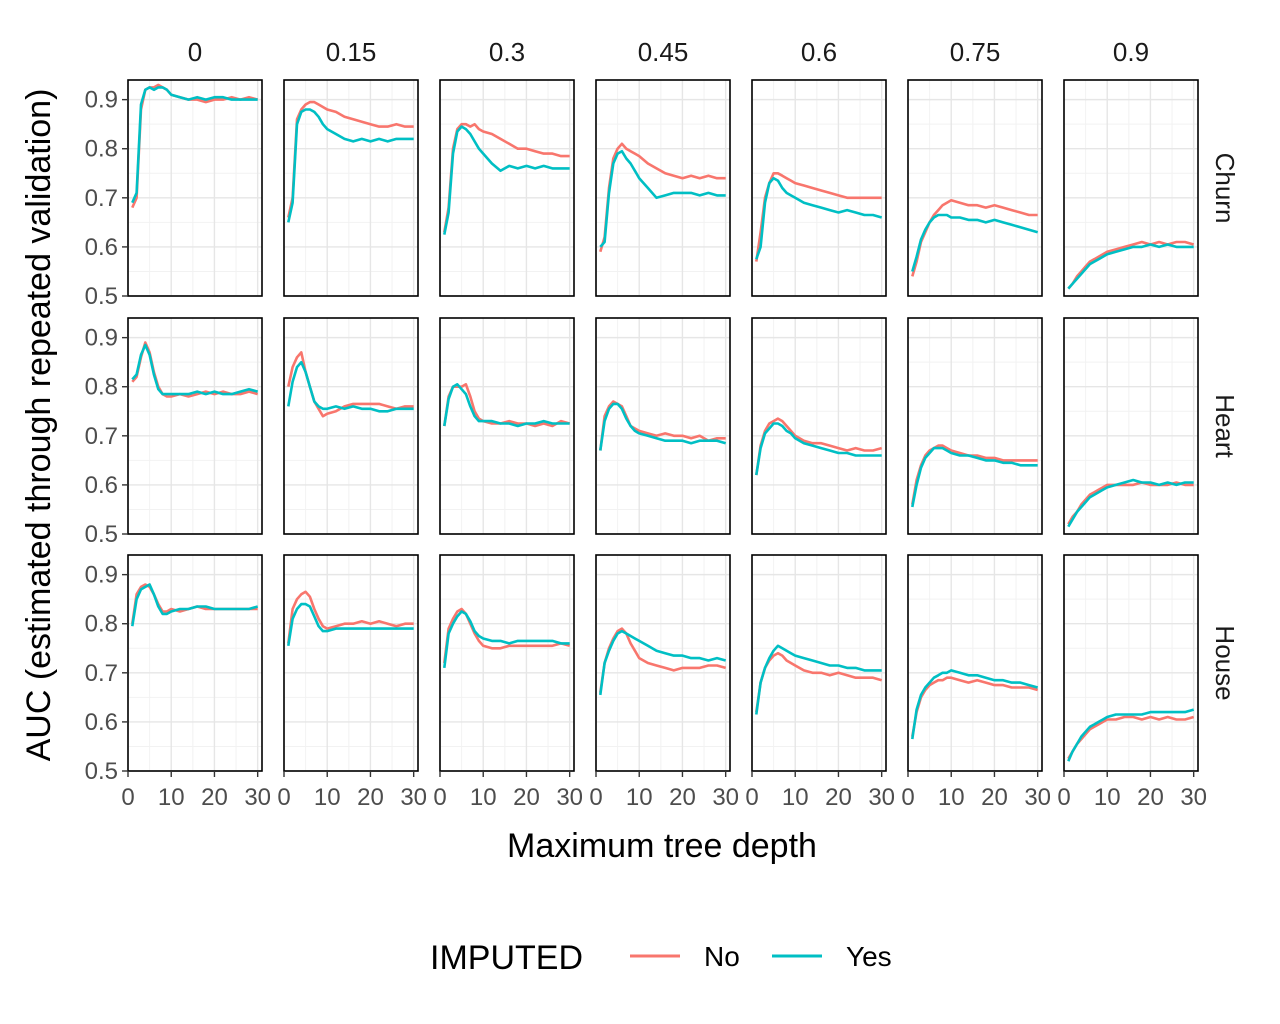 This screenshot has height=1024, width=1280. I want to click on column-strip-label: 0.9, so click(1131, 52).